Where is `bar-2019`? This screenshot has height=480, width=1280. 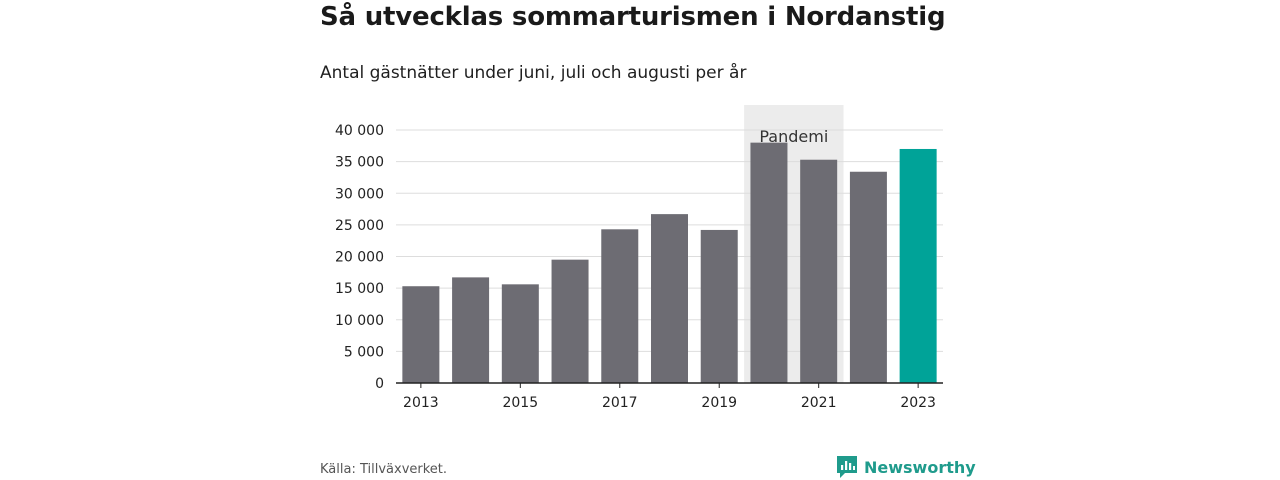 bar-2019 is located at coordinates (719, 306).